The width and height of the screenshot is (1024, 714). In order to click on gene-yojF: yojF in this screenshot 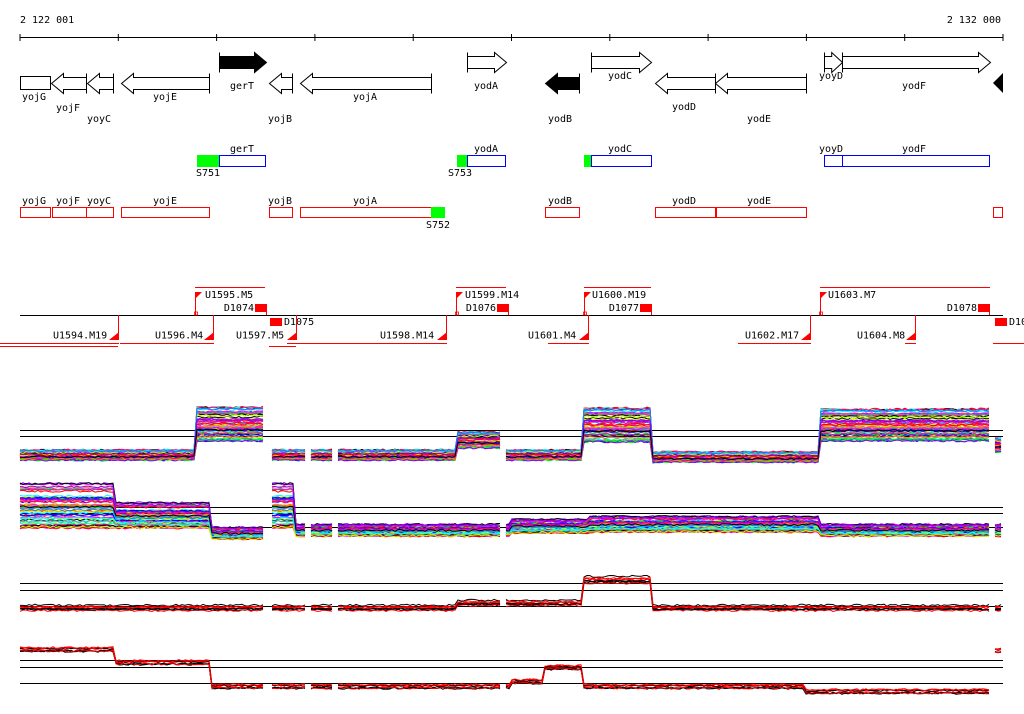, I will do `click(68, 93)`.